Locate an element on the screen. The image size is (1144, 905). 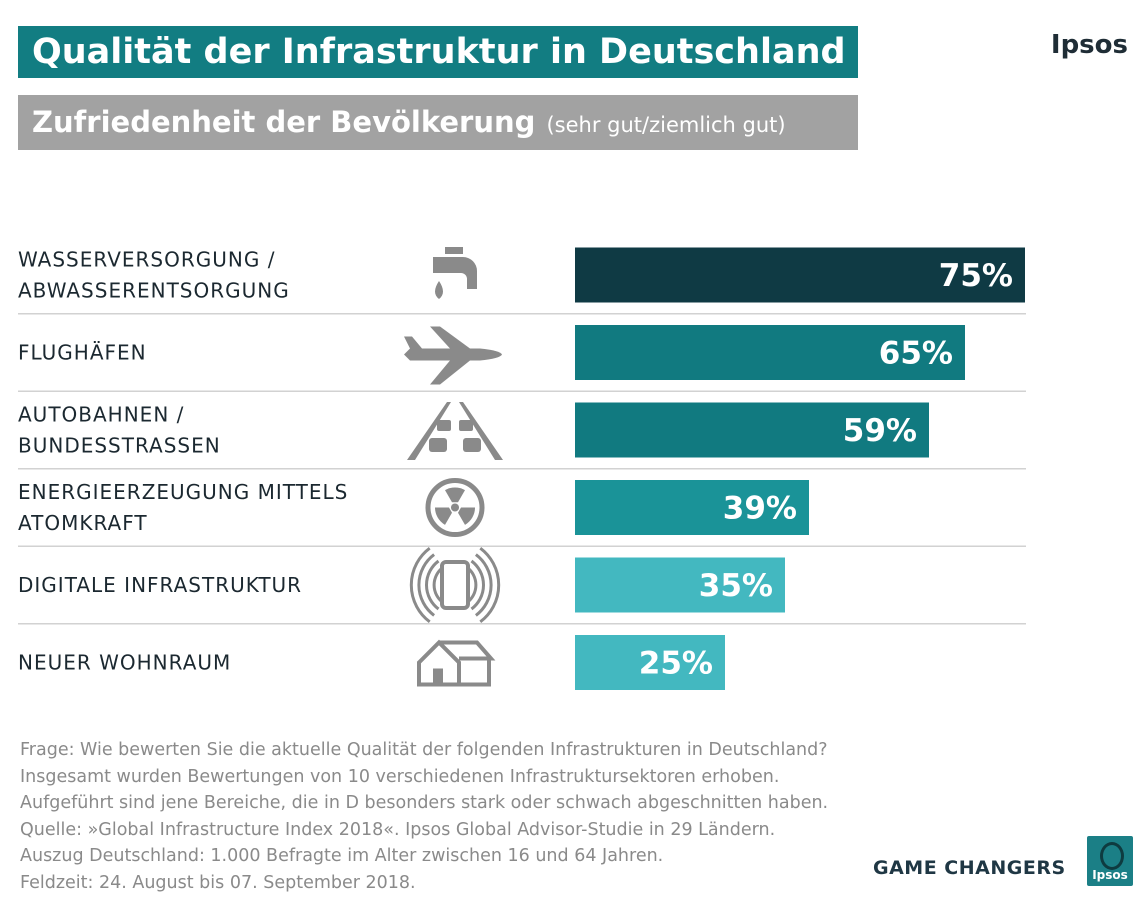
radiation-ring is located at coordinates (455, 507).